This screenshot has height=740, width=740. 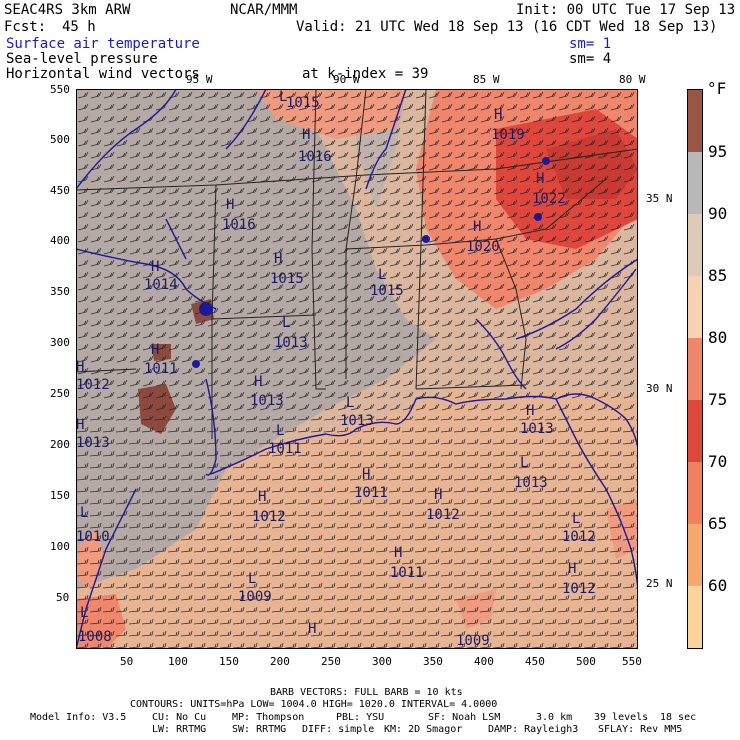 I want to click on colorbar-unit: °F, so click(x=717, y=88).